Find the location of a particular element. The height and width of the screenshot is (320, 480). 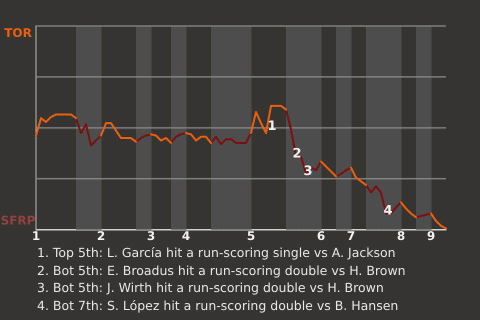

x-tick-label: 9 is located at coordinates (431, 235).